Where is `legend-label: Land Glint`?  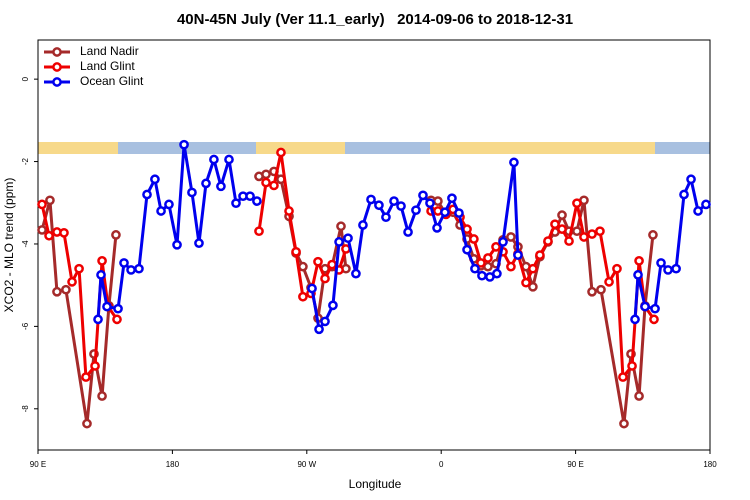
legend-label: Land Glint is located at coordinates (107, 66).